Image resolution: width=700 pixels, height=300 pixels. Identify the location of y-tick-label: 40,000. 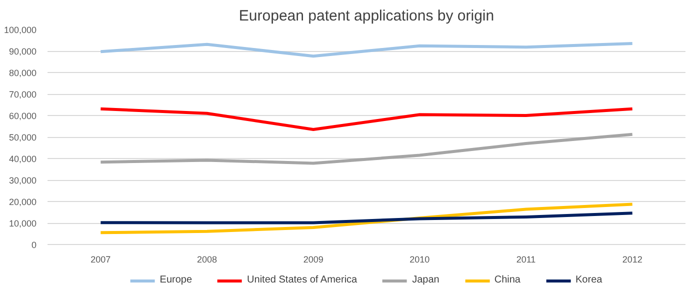
(22, 159).